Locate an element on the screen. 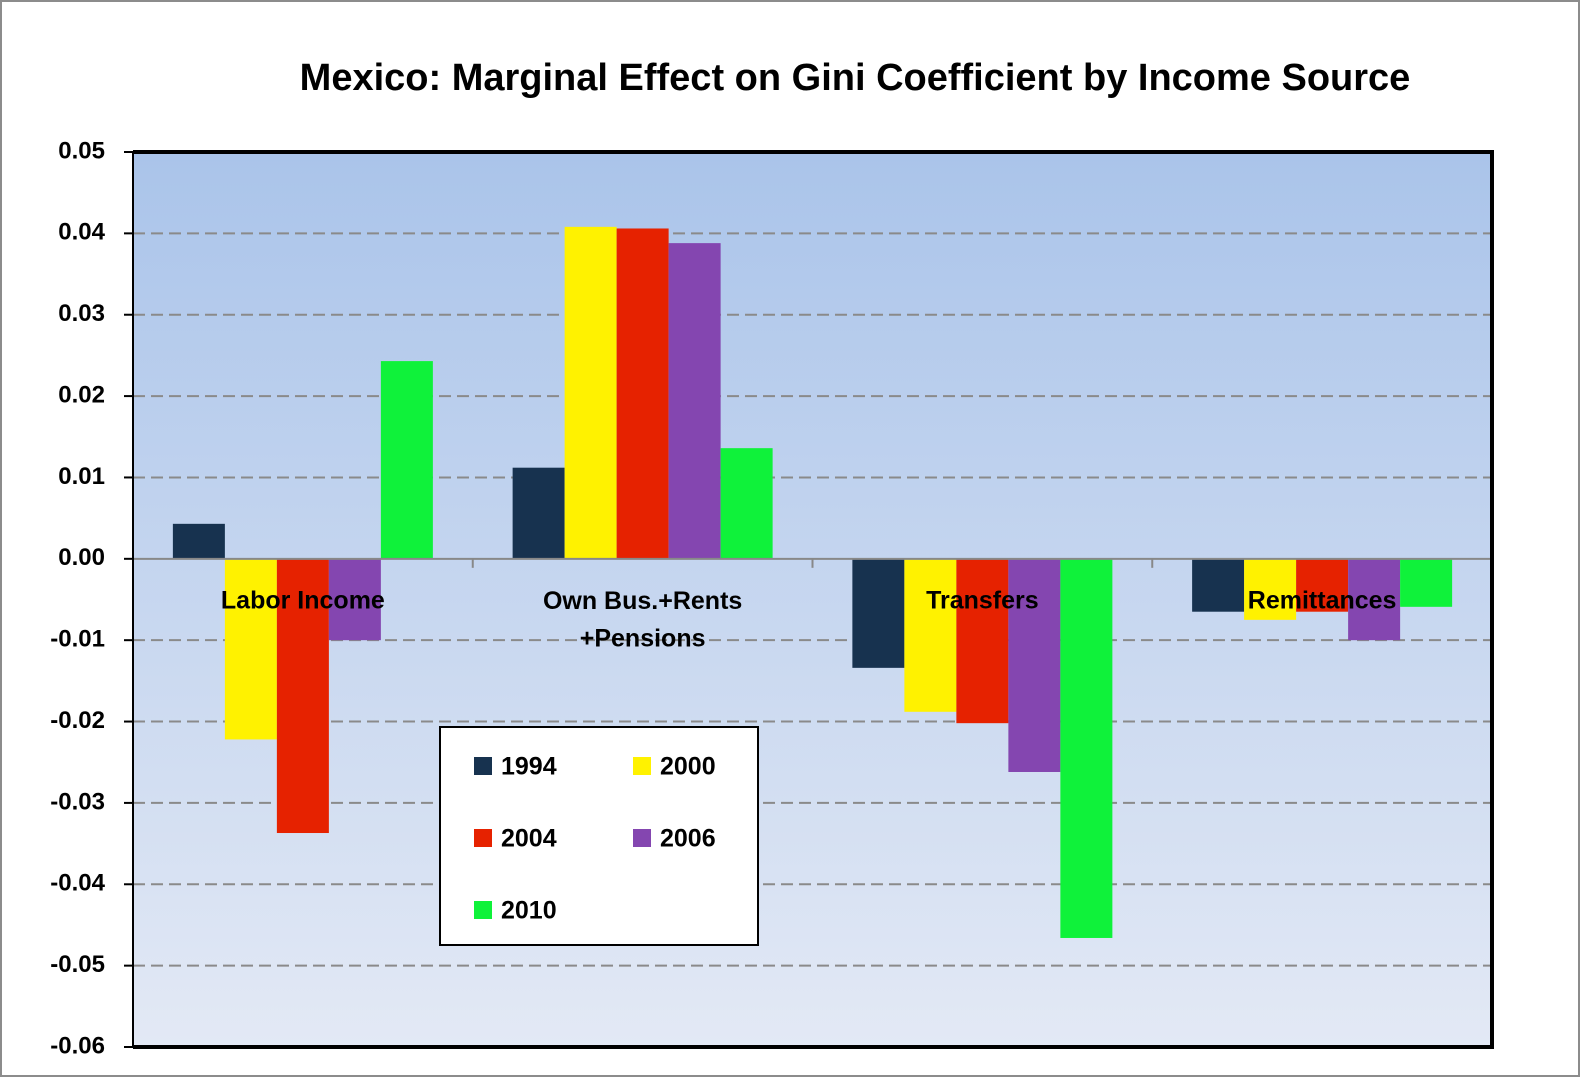 The height and width of the screenshot is (1082, 1580). y-tick-label: -0.01 is located at coordinates (77, 639).